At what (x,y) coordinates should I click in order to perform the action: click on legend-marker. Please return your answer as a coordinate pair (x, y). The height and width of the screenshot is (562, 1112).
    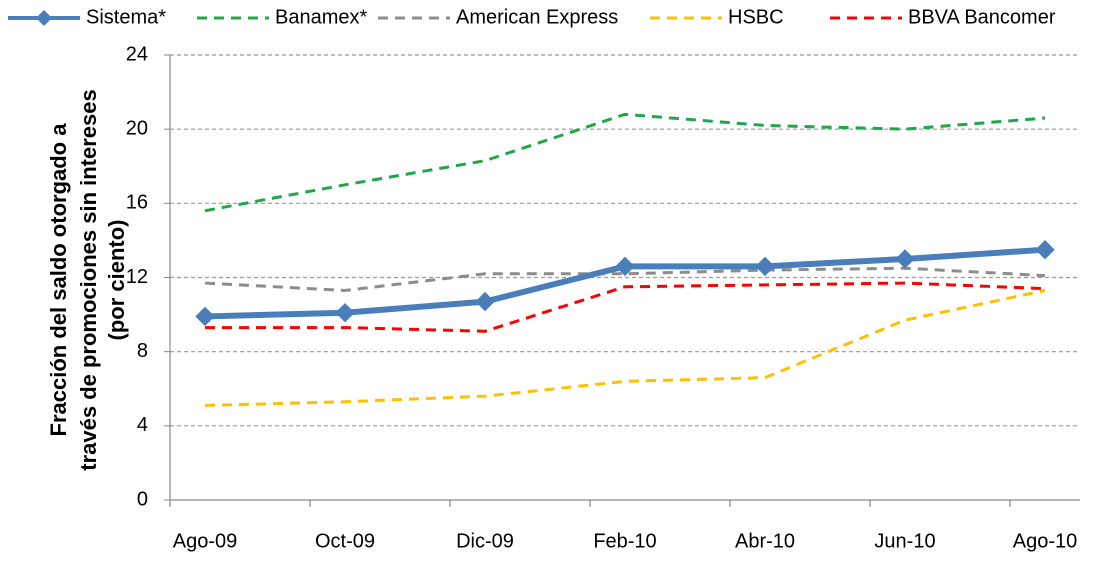
    Looking at the image, I should click on (44, 18).